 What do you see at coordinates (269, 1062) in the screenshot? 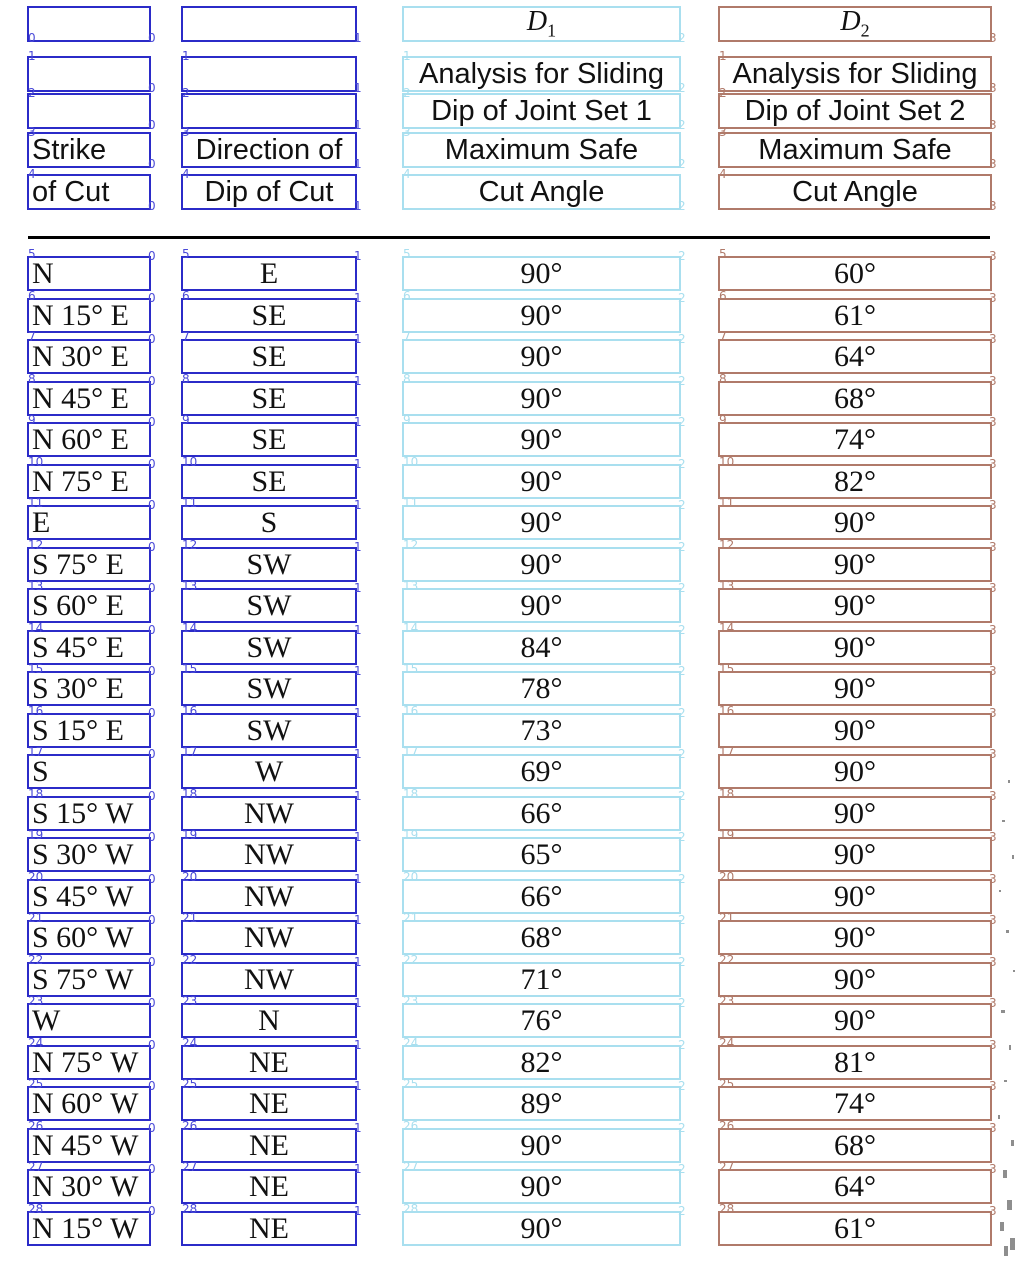
I see `dip-direction-cell: NE` at bounding box center [269, 1062].